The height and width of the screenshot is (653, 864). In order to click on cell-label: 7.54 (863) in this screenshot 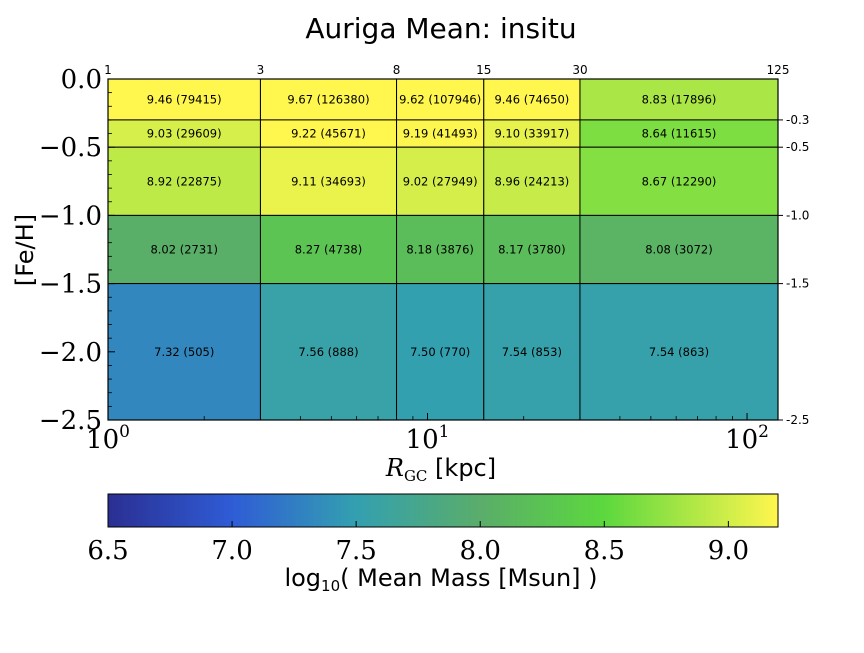, I will do `click(679, 352)`.